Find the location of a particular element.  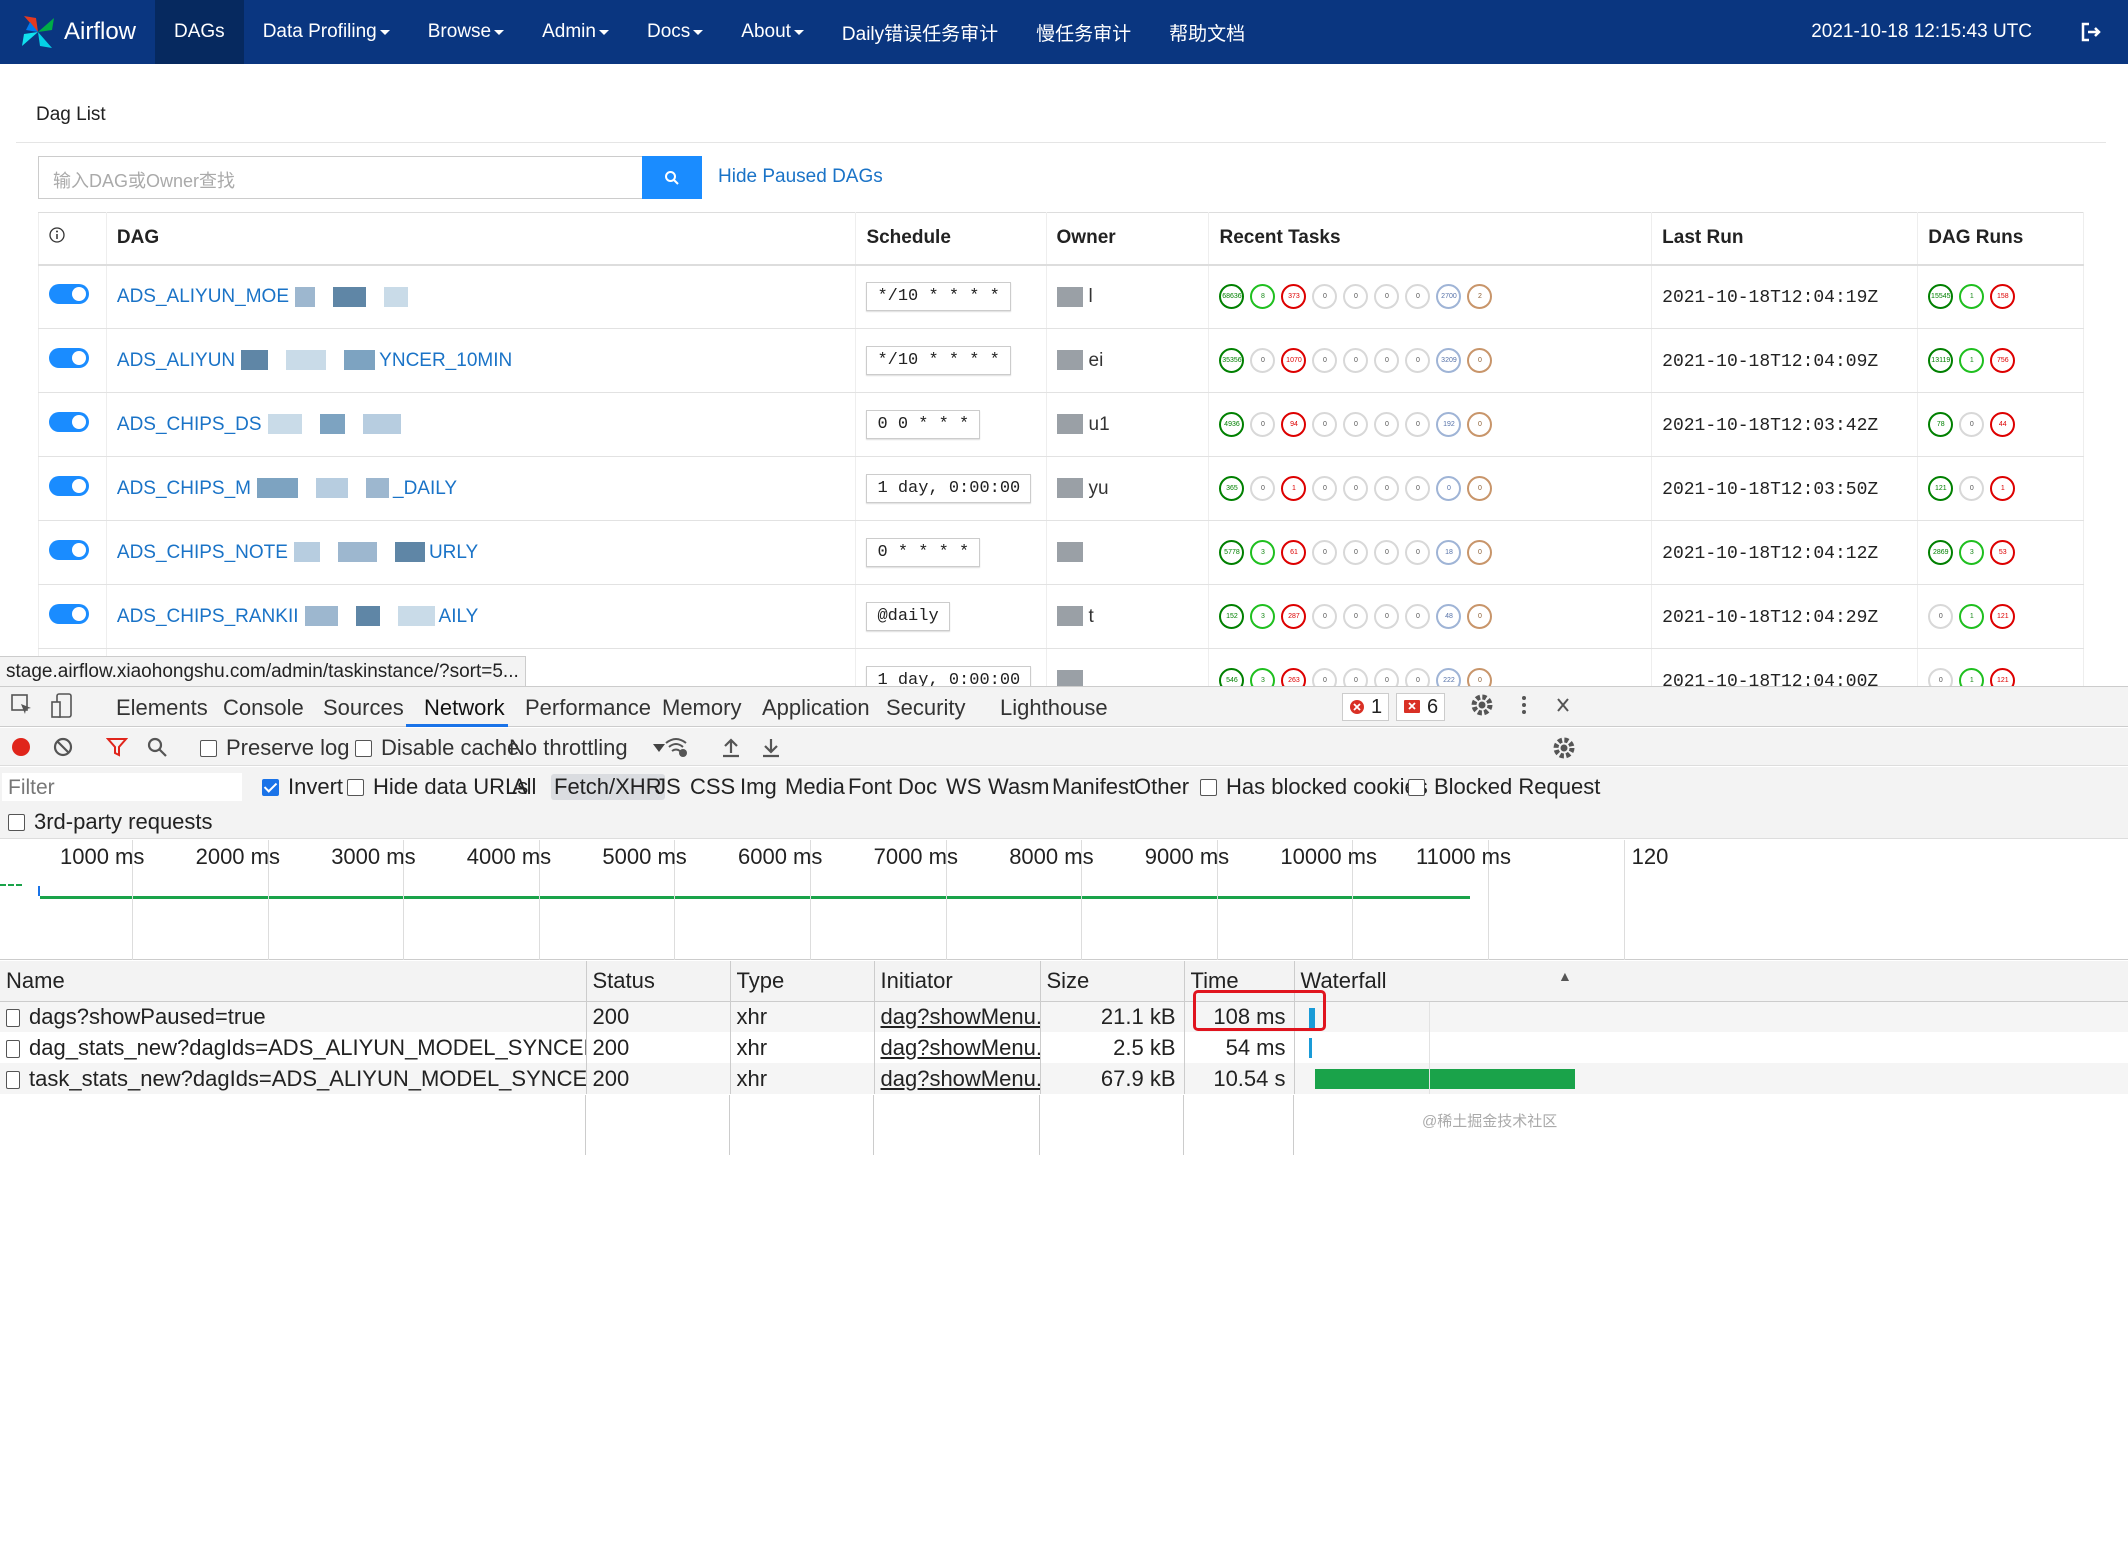

preserve-log-checkbox: Preserve log is located at coordinates (275, 748).